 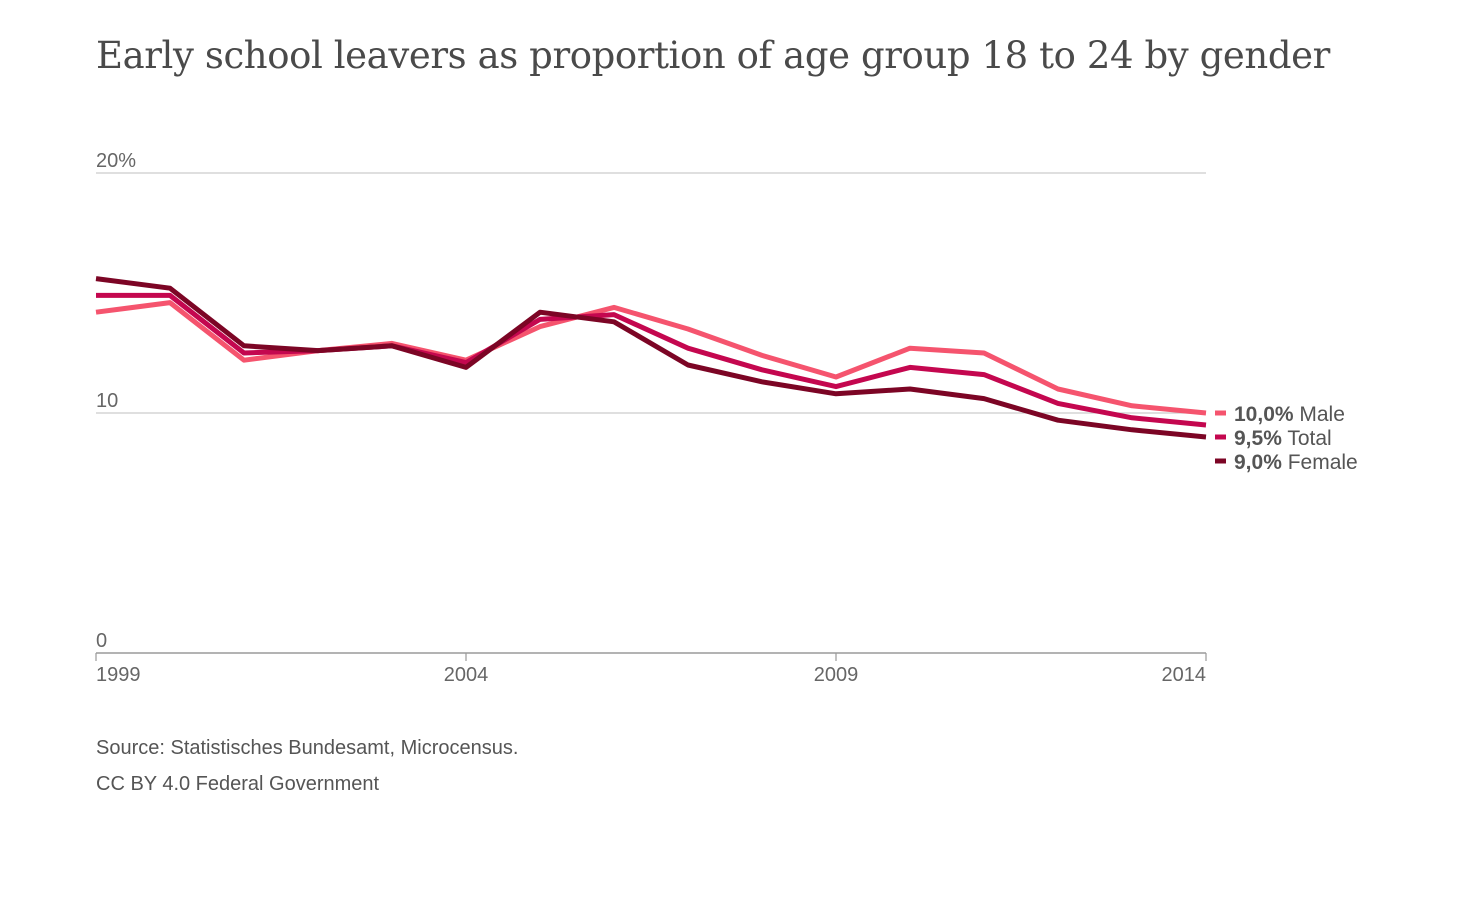 What do you see at coordinates (1283, 438) in the screenshot?
I see `legend-label-total: 9,5% Total` at bounding box center [1283, 438].